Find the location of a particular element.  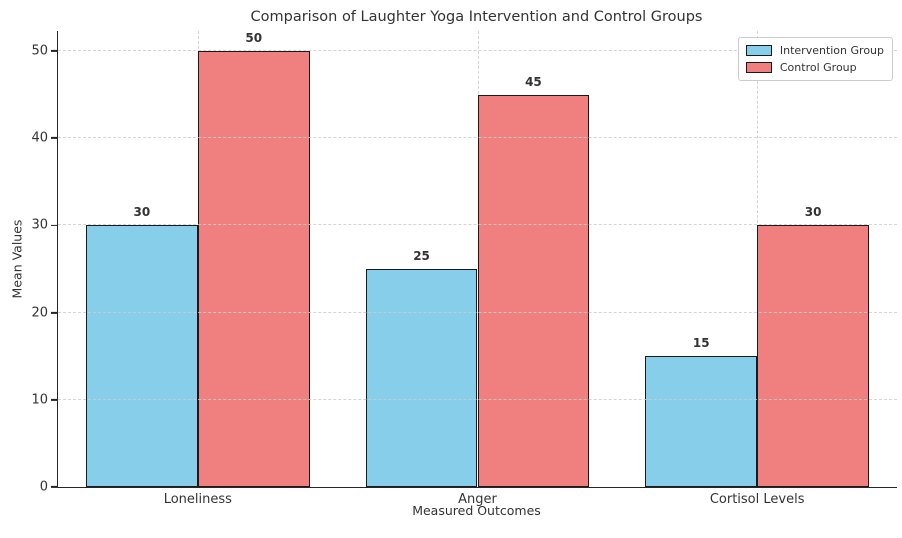

y-tick-label: 40 is located at coordinates (39, 138).